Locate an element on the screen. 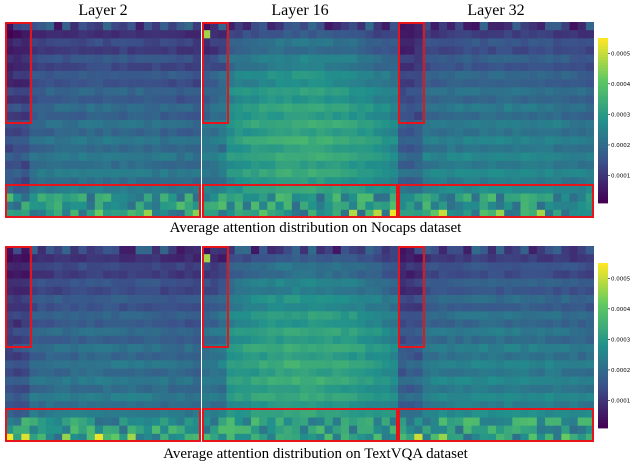 This screenshot has width=631, height=470. heatmap-cell-textvqa-l2-r17-c15 is located at coordinates (524, 389).